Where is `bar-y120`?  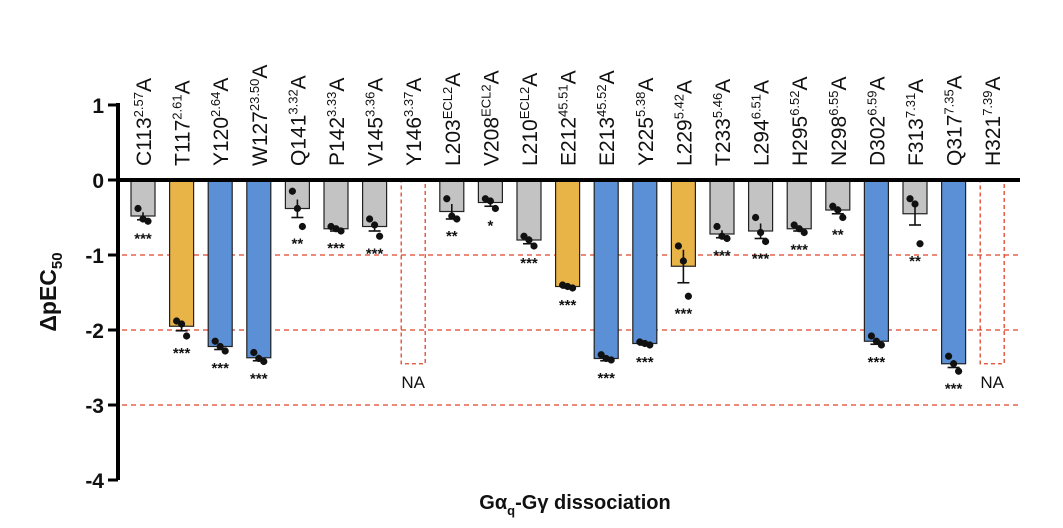 bar-y120 is located at coordinates (220, 263).